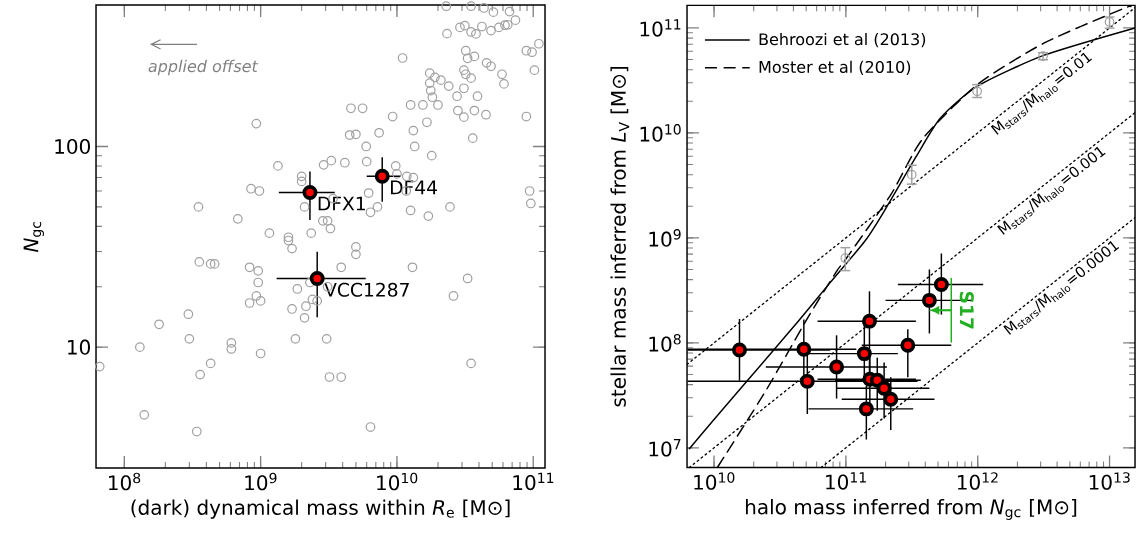 The height and width of the screenshot is (540, 1144). I want to click on y-axis-title: N$_{gc}$, so click(33, 237).